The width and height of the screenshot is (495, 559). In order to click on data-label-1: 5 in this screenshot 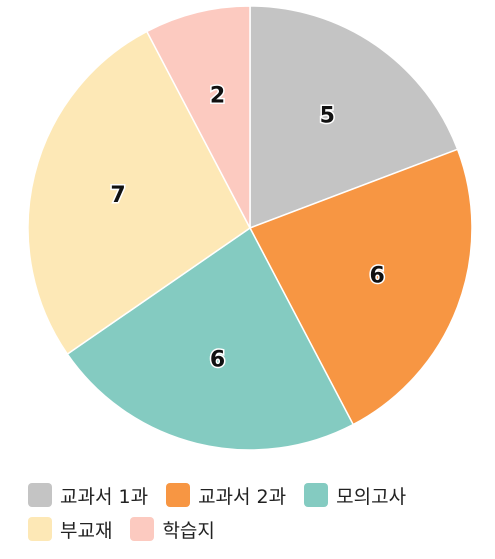, I will do `click(327, 116)`.